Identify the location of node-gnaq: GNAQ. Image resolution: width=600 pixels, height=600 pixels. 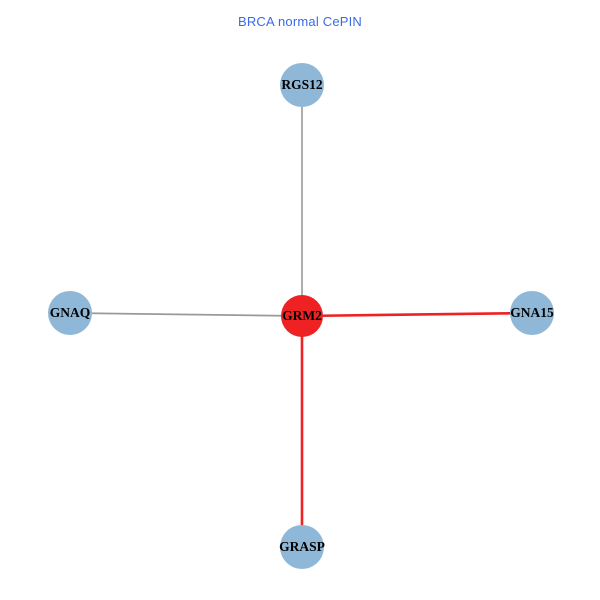
(70, 313).